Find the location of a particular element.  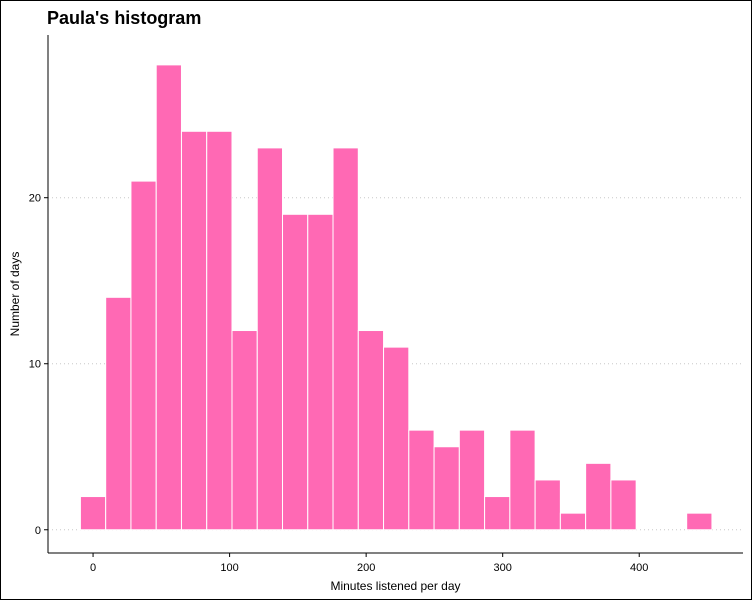

chart-title: Paula's histogram is located at coordinates (124, 18).